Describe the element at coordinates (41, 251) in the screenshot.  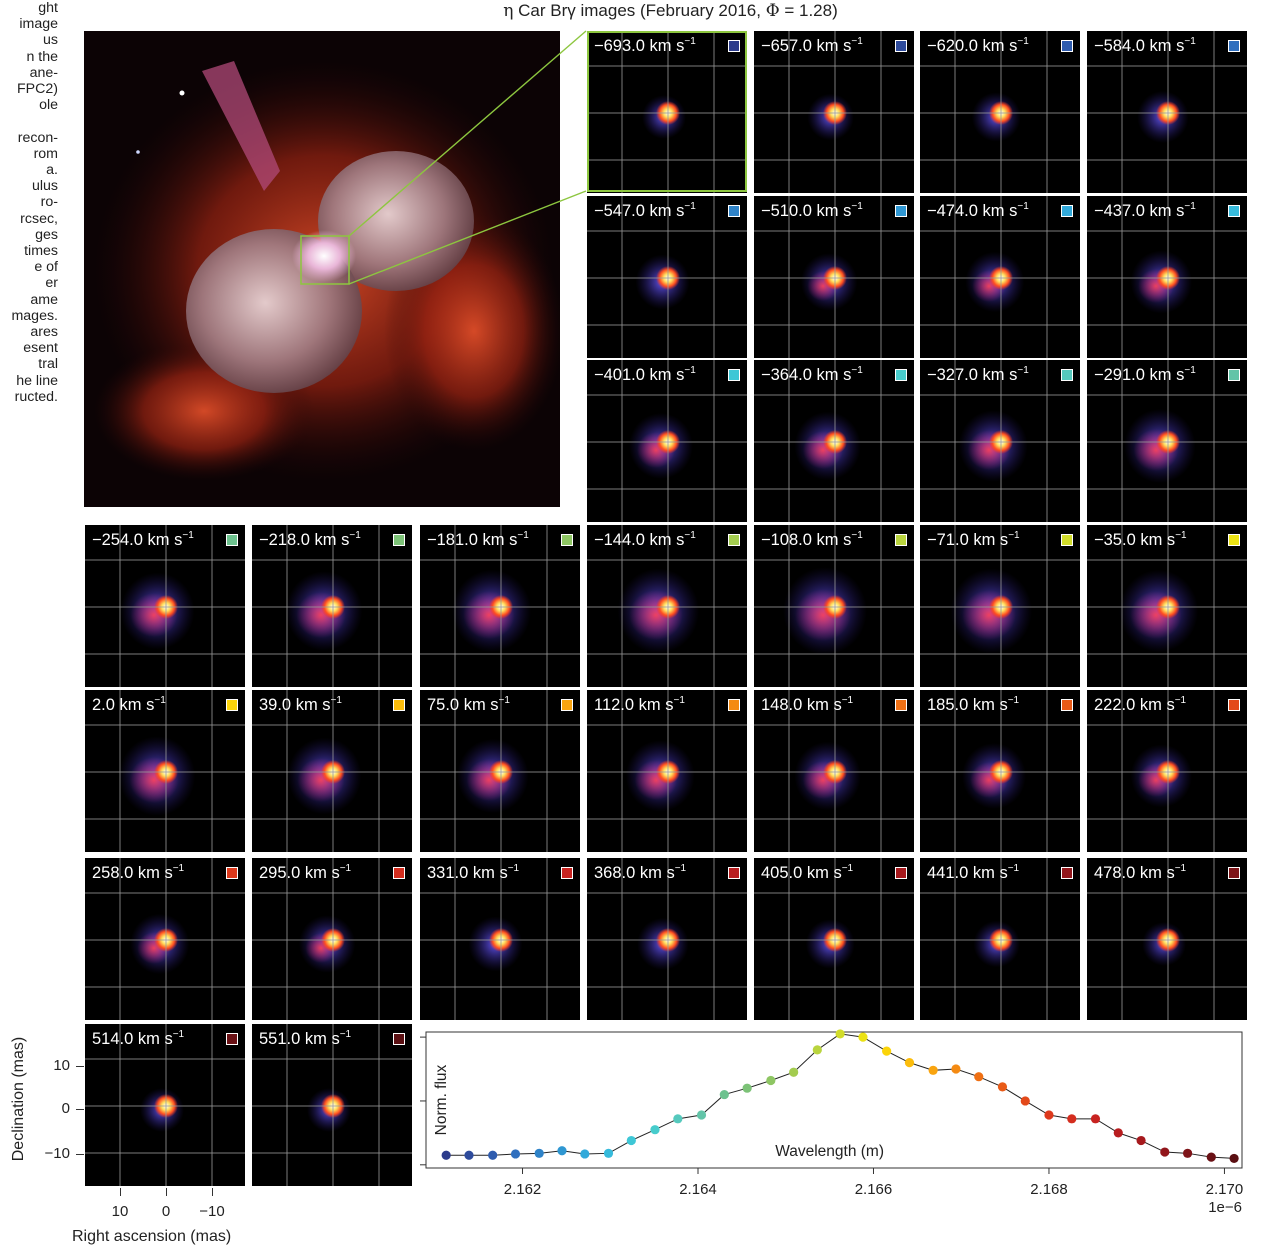
I see `caption-line: times` at that location.